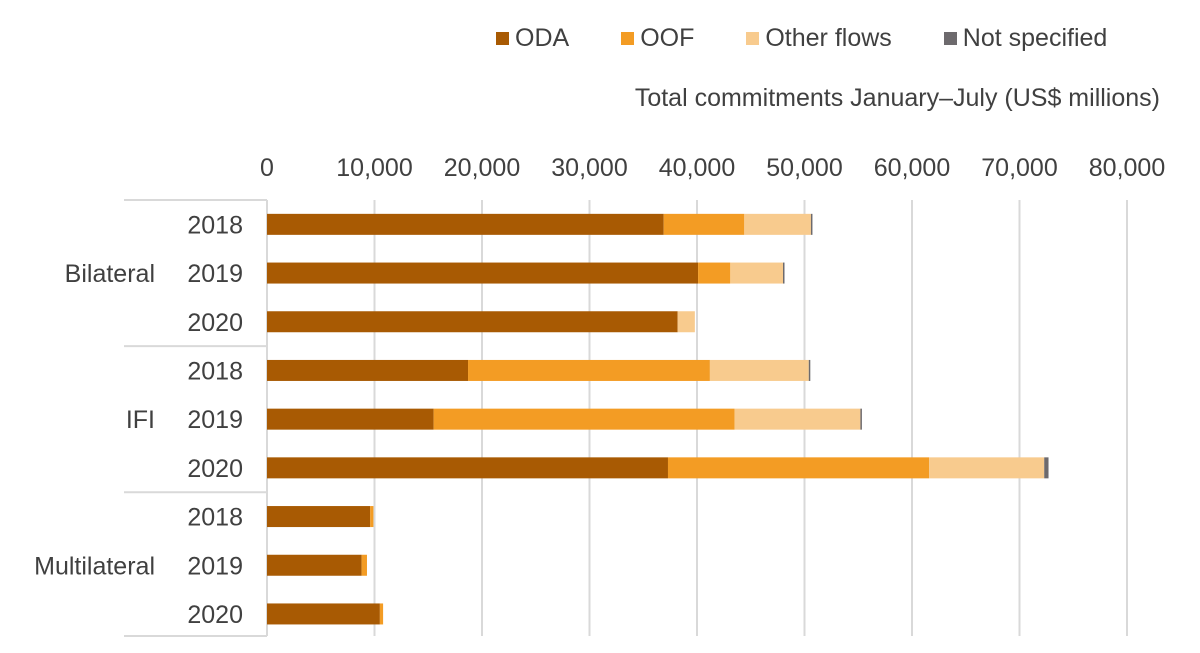 The height and width of the screenshot is (653, 1200). I want to click on x-tick-label: 30,000, so click(589, 168).